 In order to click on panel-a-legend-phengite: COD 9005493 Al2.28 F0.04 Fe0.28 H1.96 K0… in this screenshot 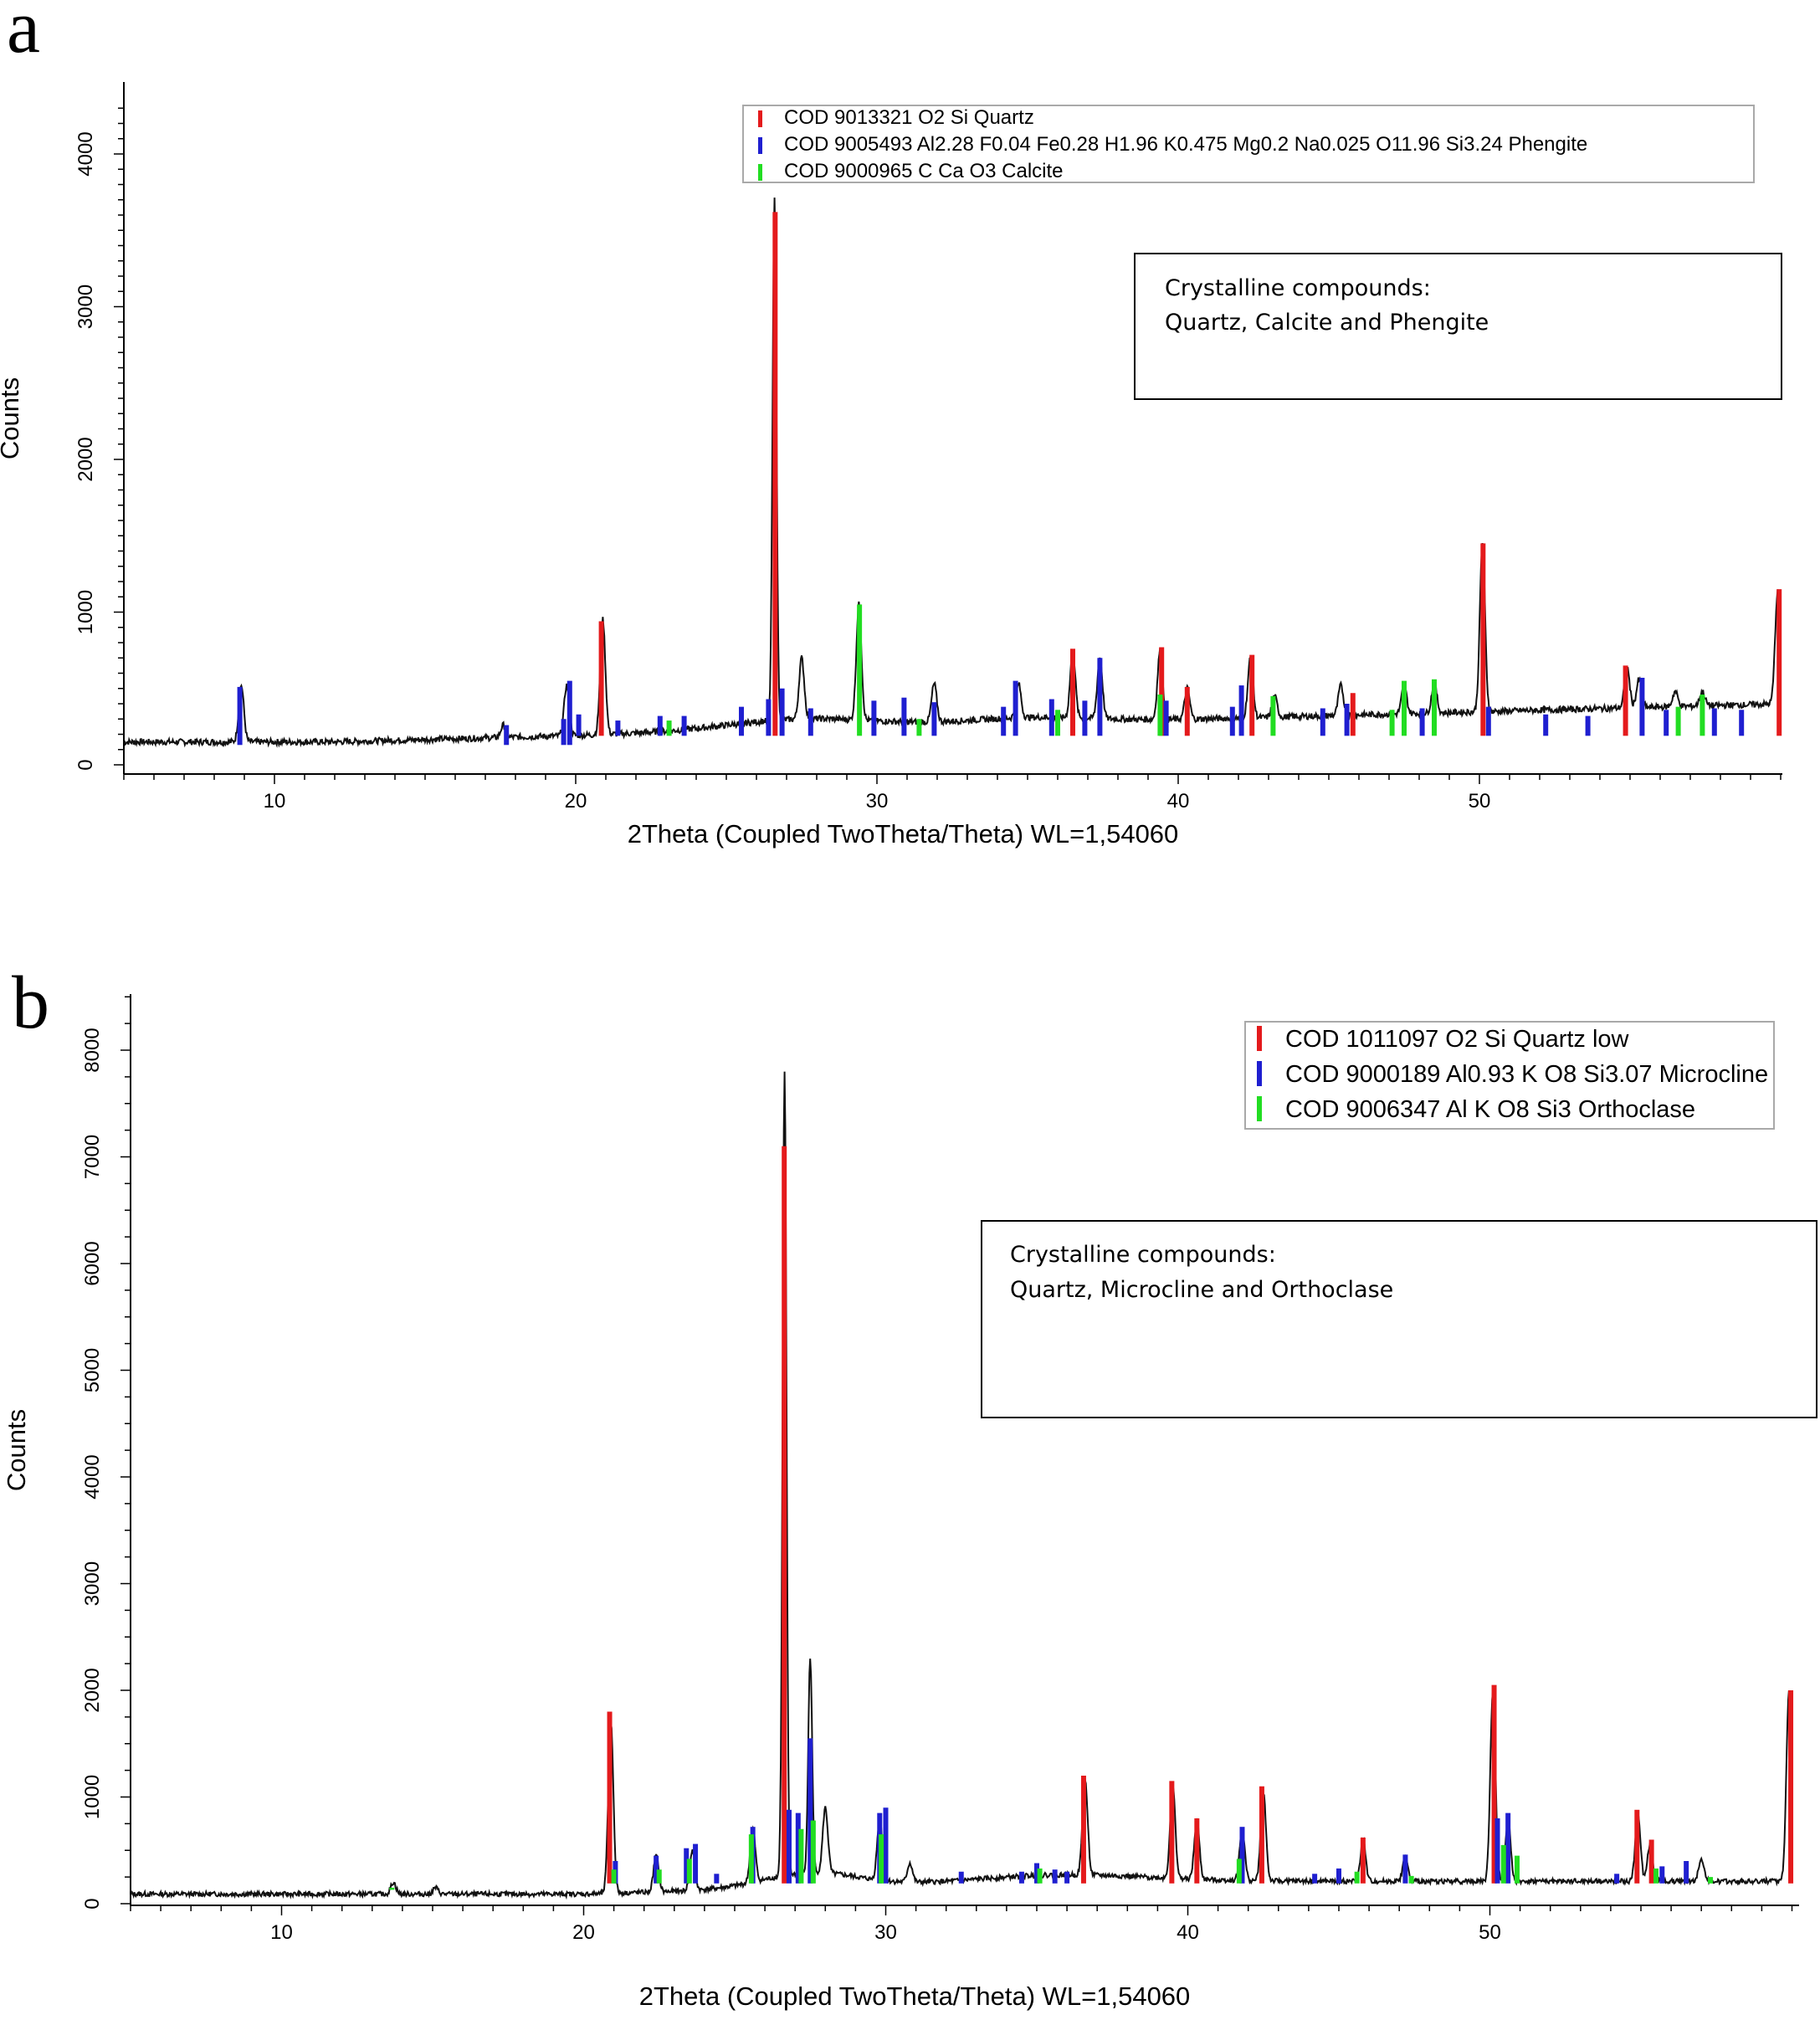, I will do `click(1185, 144)`.